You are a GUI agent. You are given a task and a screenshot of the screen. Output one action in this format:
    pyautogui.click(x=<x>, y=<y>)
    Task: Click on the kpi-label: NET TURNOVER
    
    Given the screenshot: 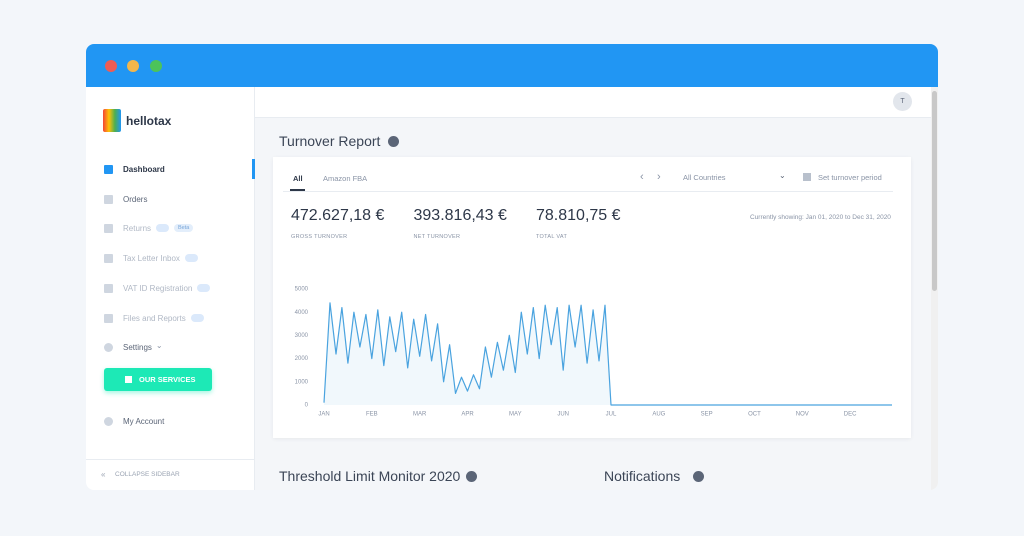 What is the action you would take?
    pyautogui.click(x=437, y=237)
    